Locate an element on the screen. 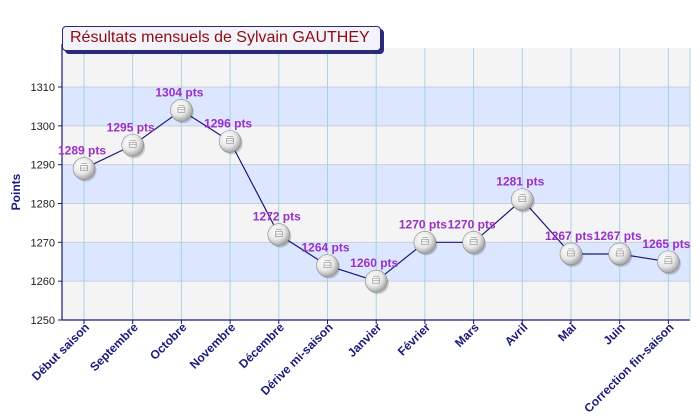 This screenshot has width=700, height=420. data-label: 1265 pts is located at coordinates (666, 244).